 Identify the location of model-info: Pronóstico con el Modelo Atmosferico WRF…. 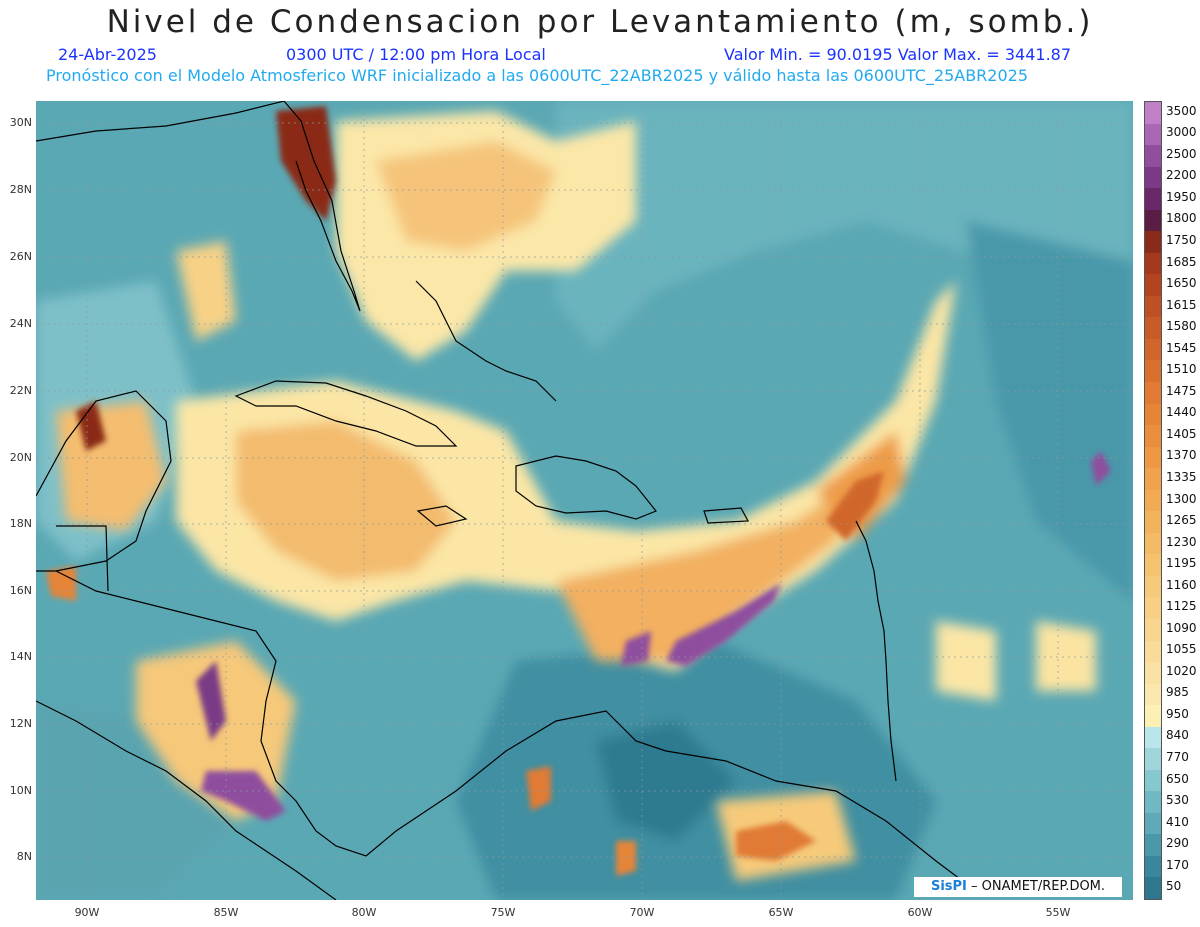
(537, 75).